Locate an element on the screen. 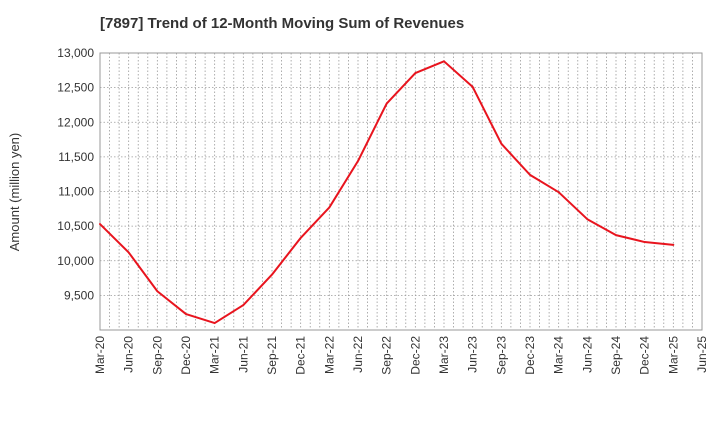 This screenshot has width=720, height=440. x-tick-label: Jun-21 is located at coordinates (243, 354).